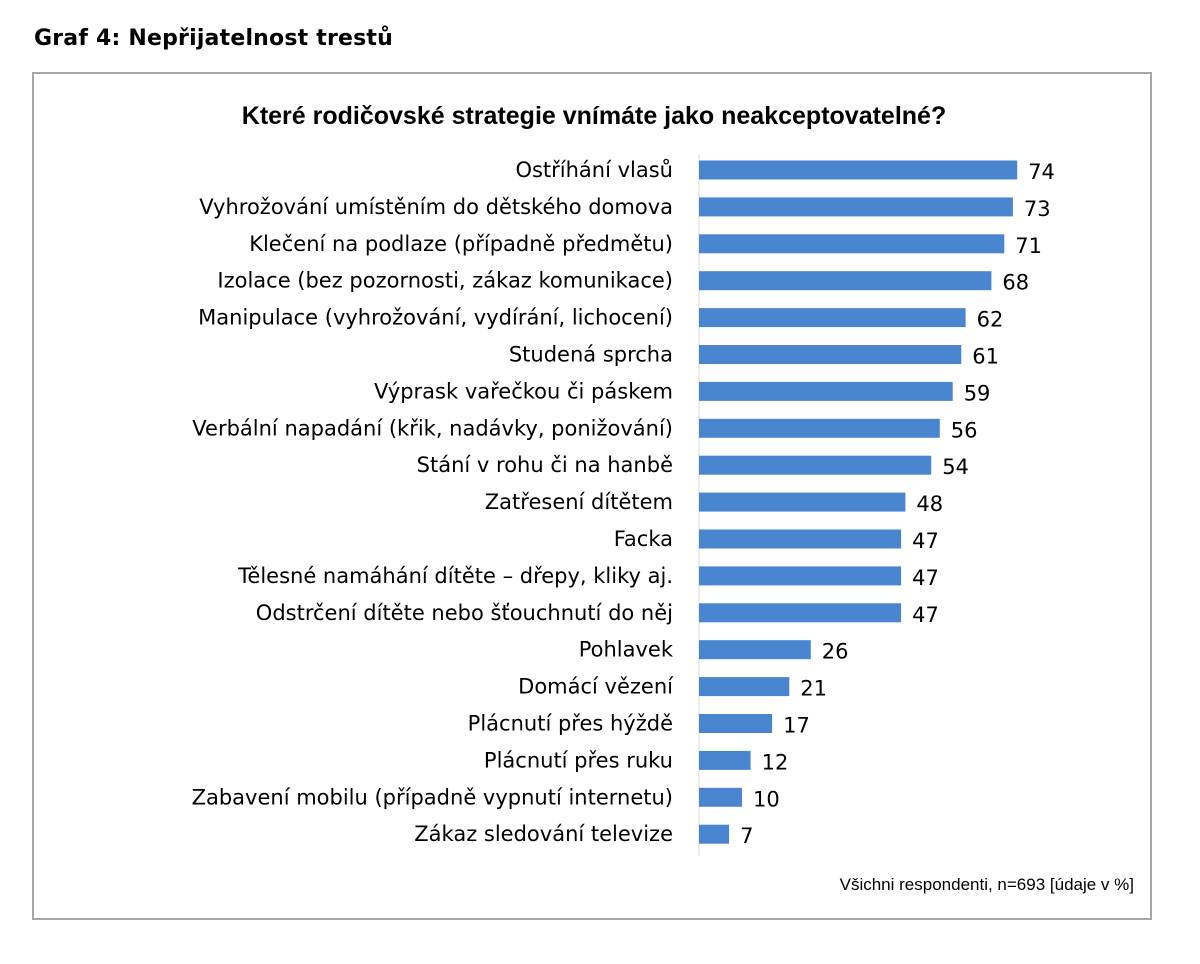  What do you see at coordinates (579, 502) in the screenshot?
I see `category-label: Zatřesení dítětem` at bounding box center [579, 502].